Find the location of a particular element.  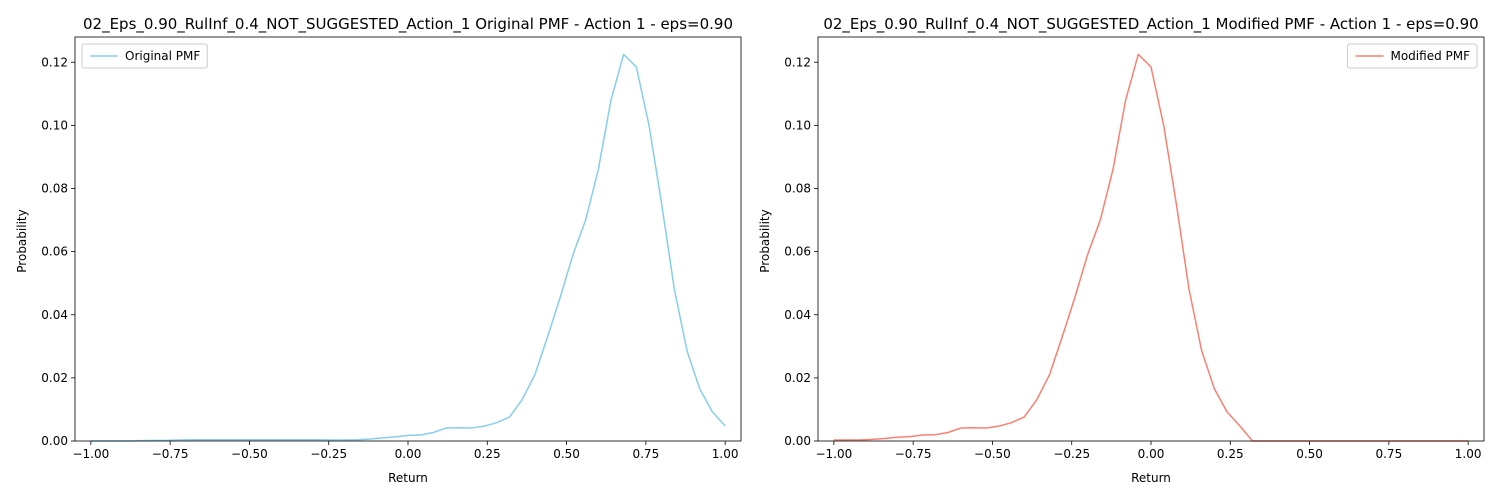

legend: Modified PMF is located at coordinates (1412, 56).